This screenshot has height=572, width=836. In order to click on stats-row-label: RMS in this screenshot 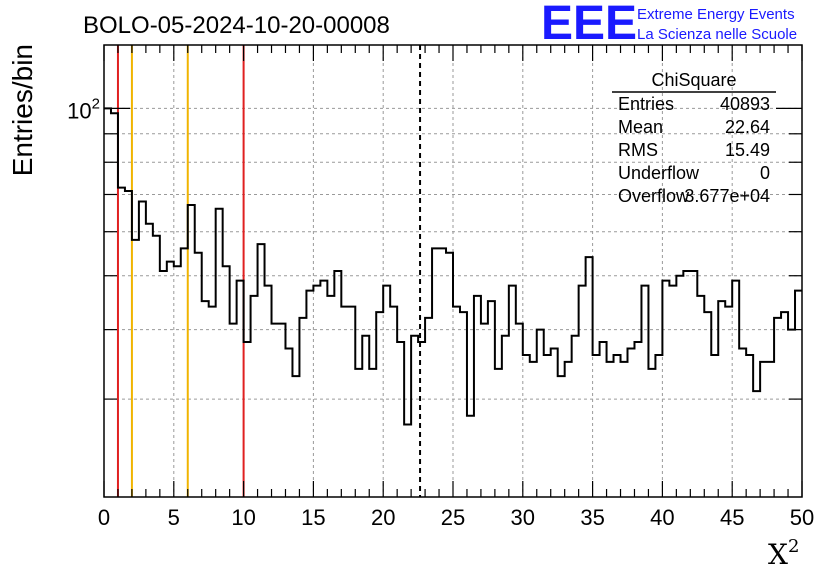, I will do `click(638, 150)`.